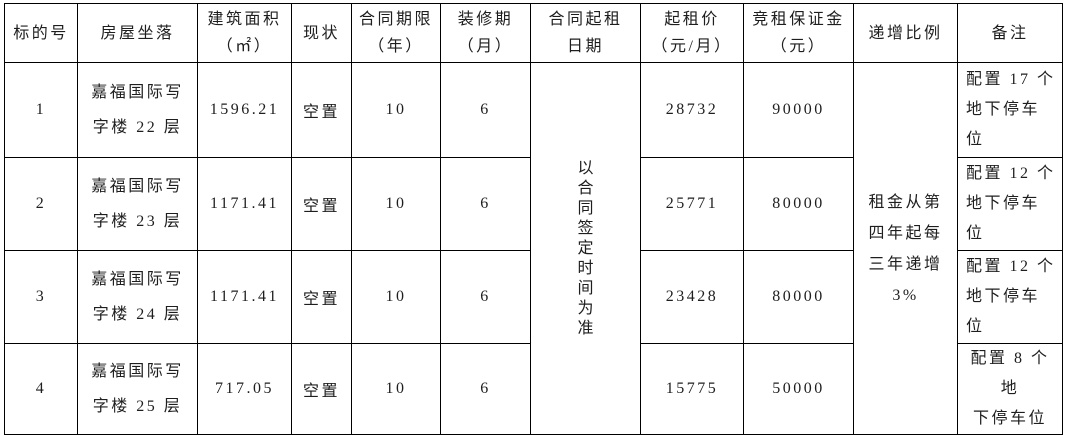 The image size is (1066, 435). Describe the element at coordinates (396, 33) in the screenshot. I see `header-contract-term: 合同期限 （年）` at that location.